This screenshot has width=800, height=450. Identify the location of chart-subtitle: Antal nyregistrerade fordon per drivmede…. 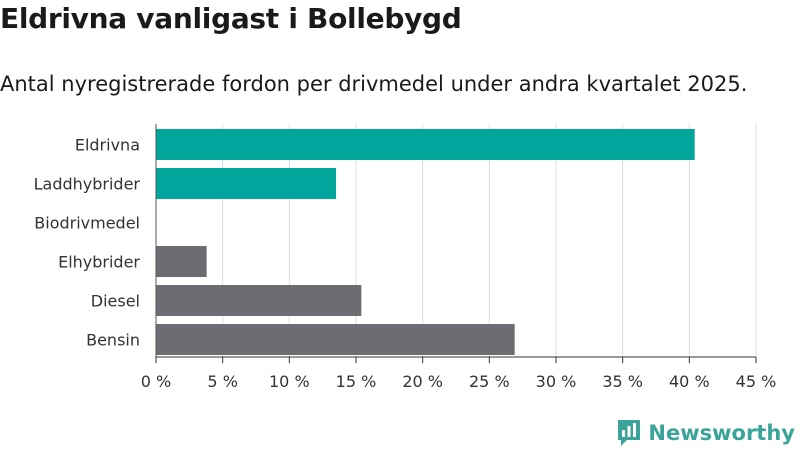
(374, 84).